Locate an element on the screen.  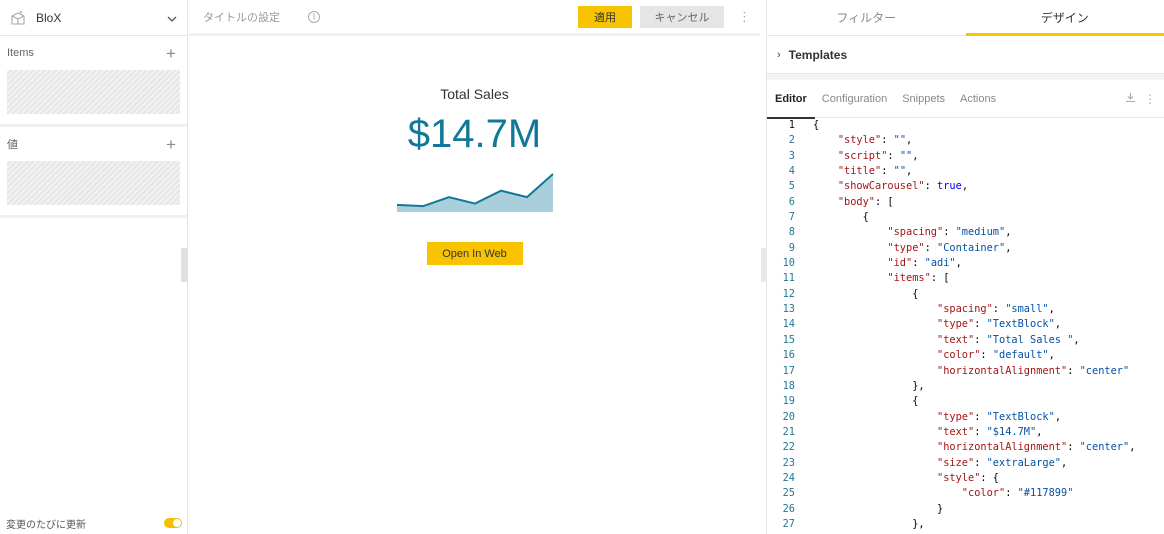
code-line: 23 "size": "extraLarge", is located at coordinates (965, 463).